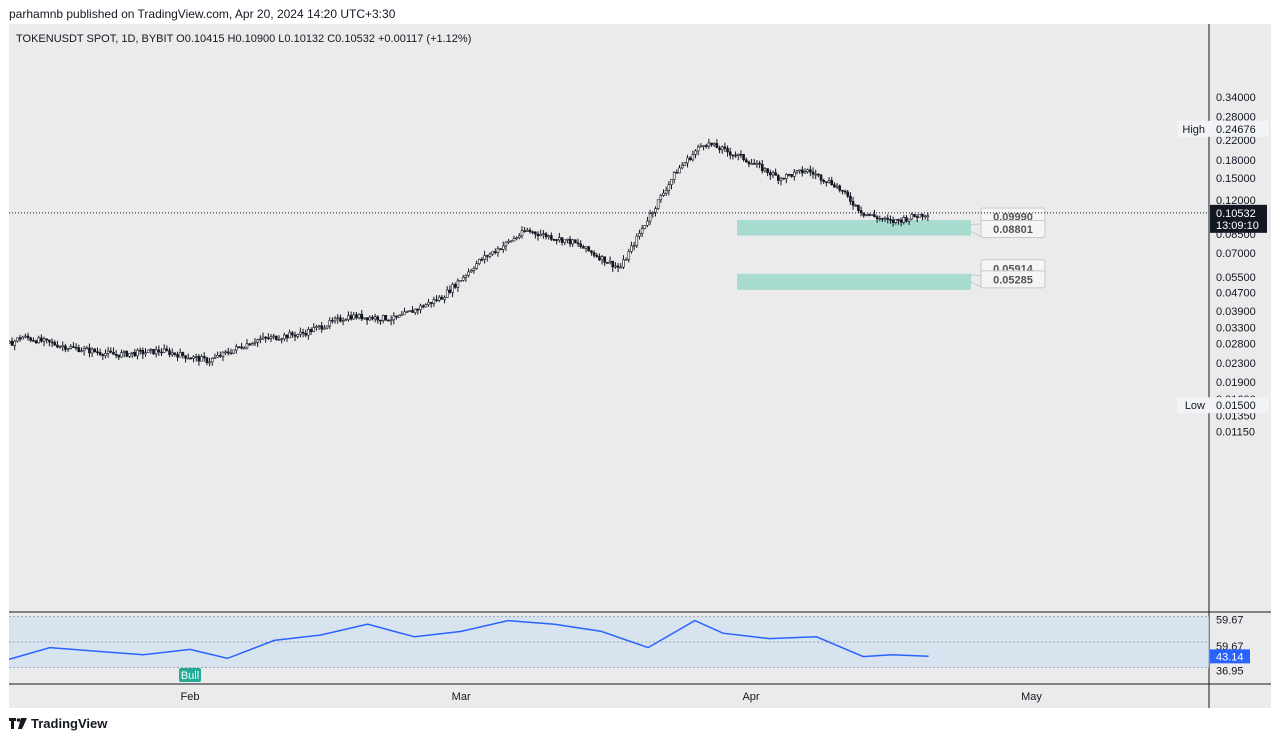 The height and width of the screenshot is (740, 1280). What do you see at coordinates (1236, 117) in the screenshot?
I see `price-tick-label: 0.28000` at bounding box center [1236, 117].